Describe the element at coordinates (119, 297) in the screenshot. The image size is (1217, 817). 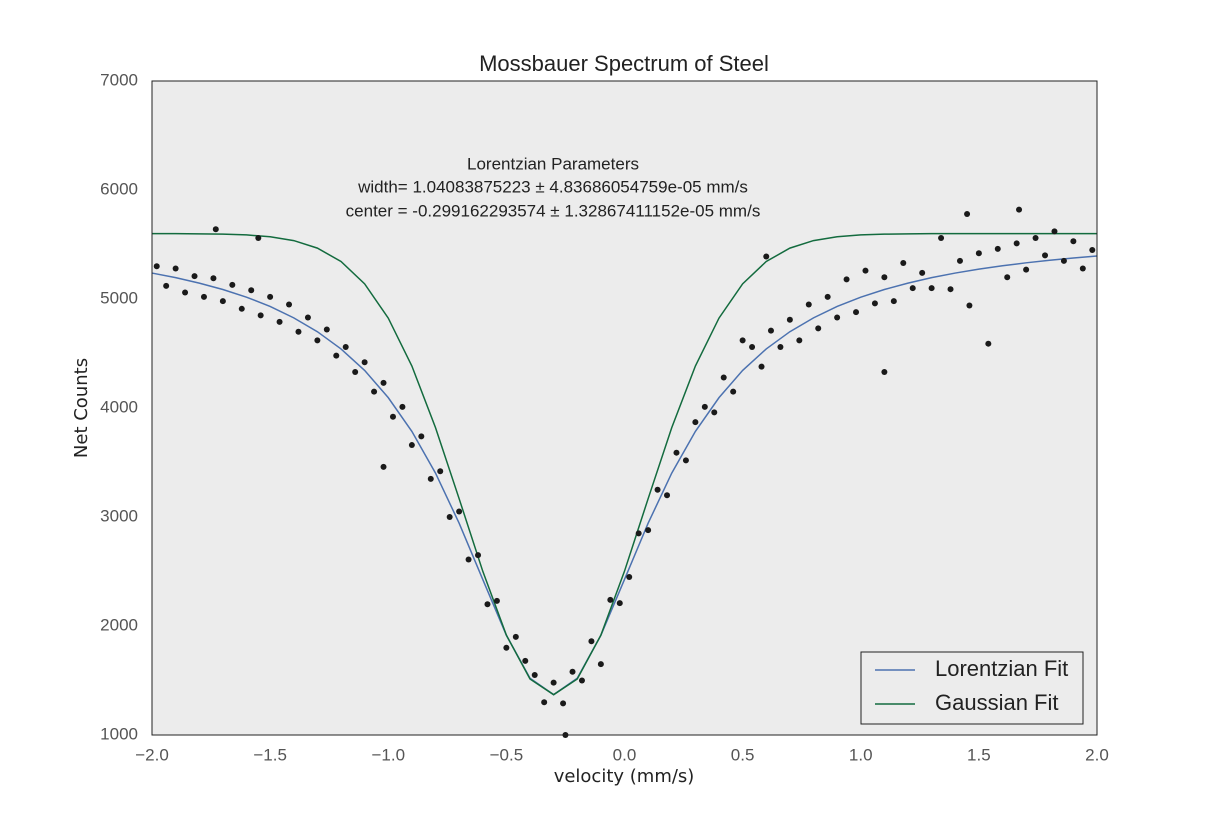
I see `y-tick-label: 5000` at that location.